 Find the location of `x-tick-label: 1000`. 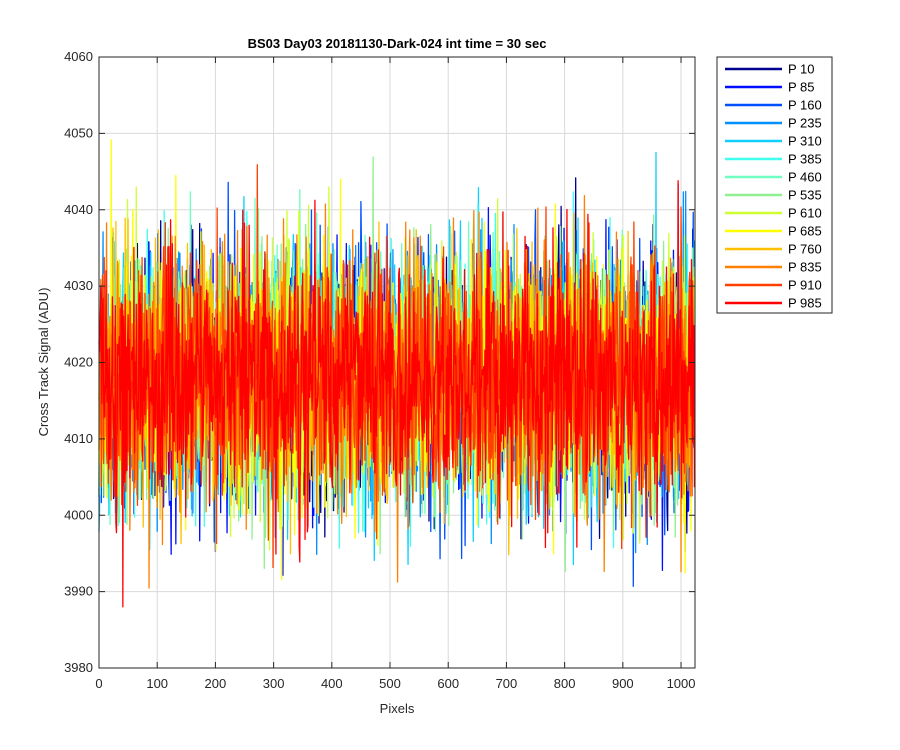

x-tick-label: 1000 is located at coordinates (681, 683).